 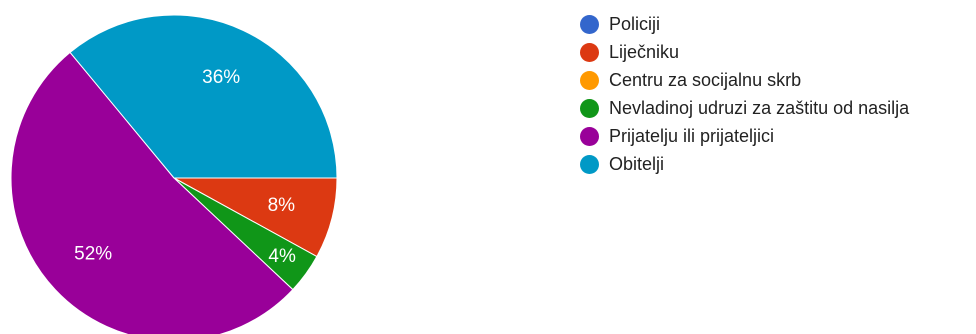 What do you see at coordinates (759, 107) in the screenshot?
I see `legend-label: Nevladinoj udruzi za zaštitu od nasilja` at bounding box center [759, 107].